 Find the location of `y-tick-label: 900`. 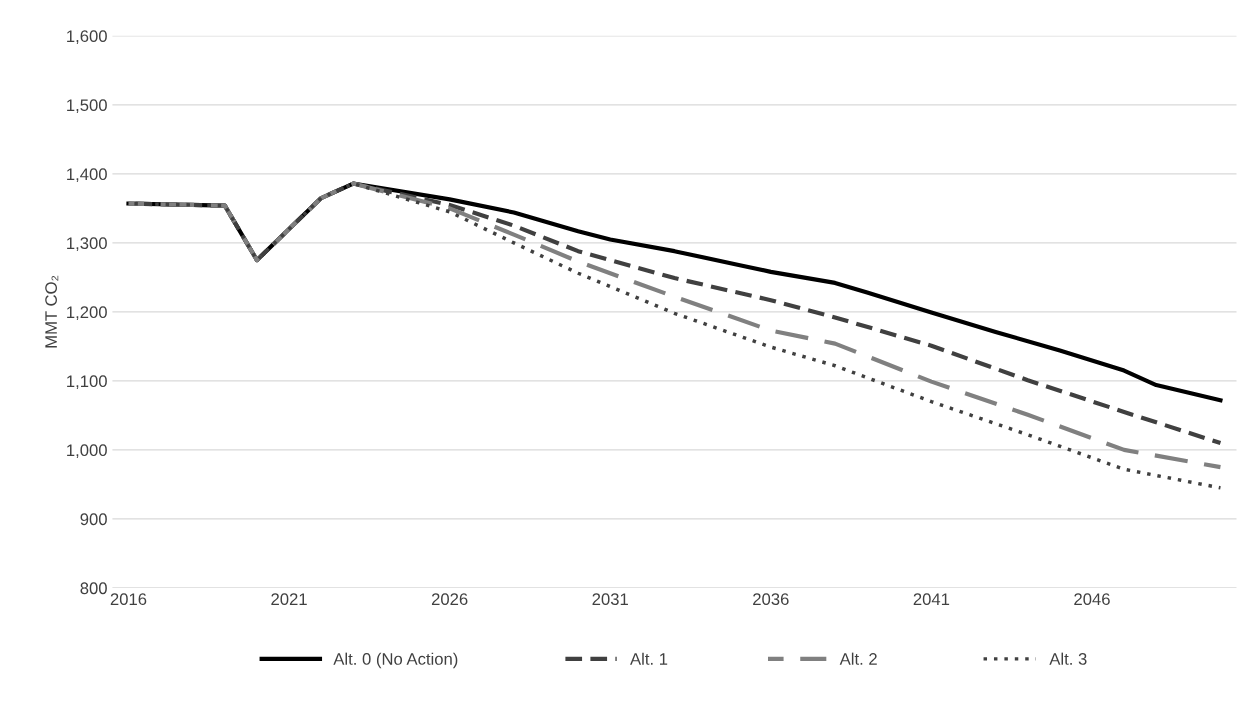

y-tick-label: 900 is located at coordinates (93, 519).